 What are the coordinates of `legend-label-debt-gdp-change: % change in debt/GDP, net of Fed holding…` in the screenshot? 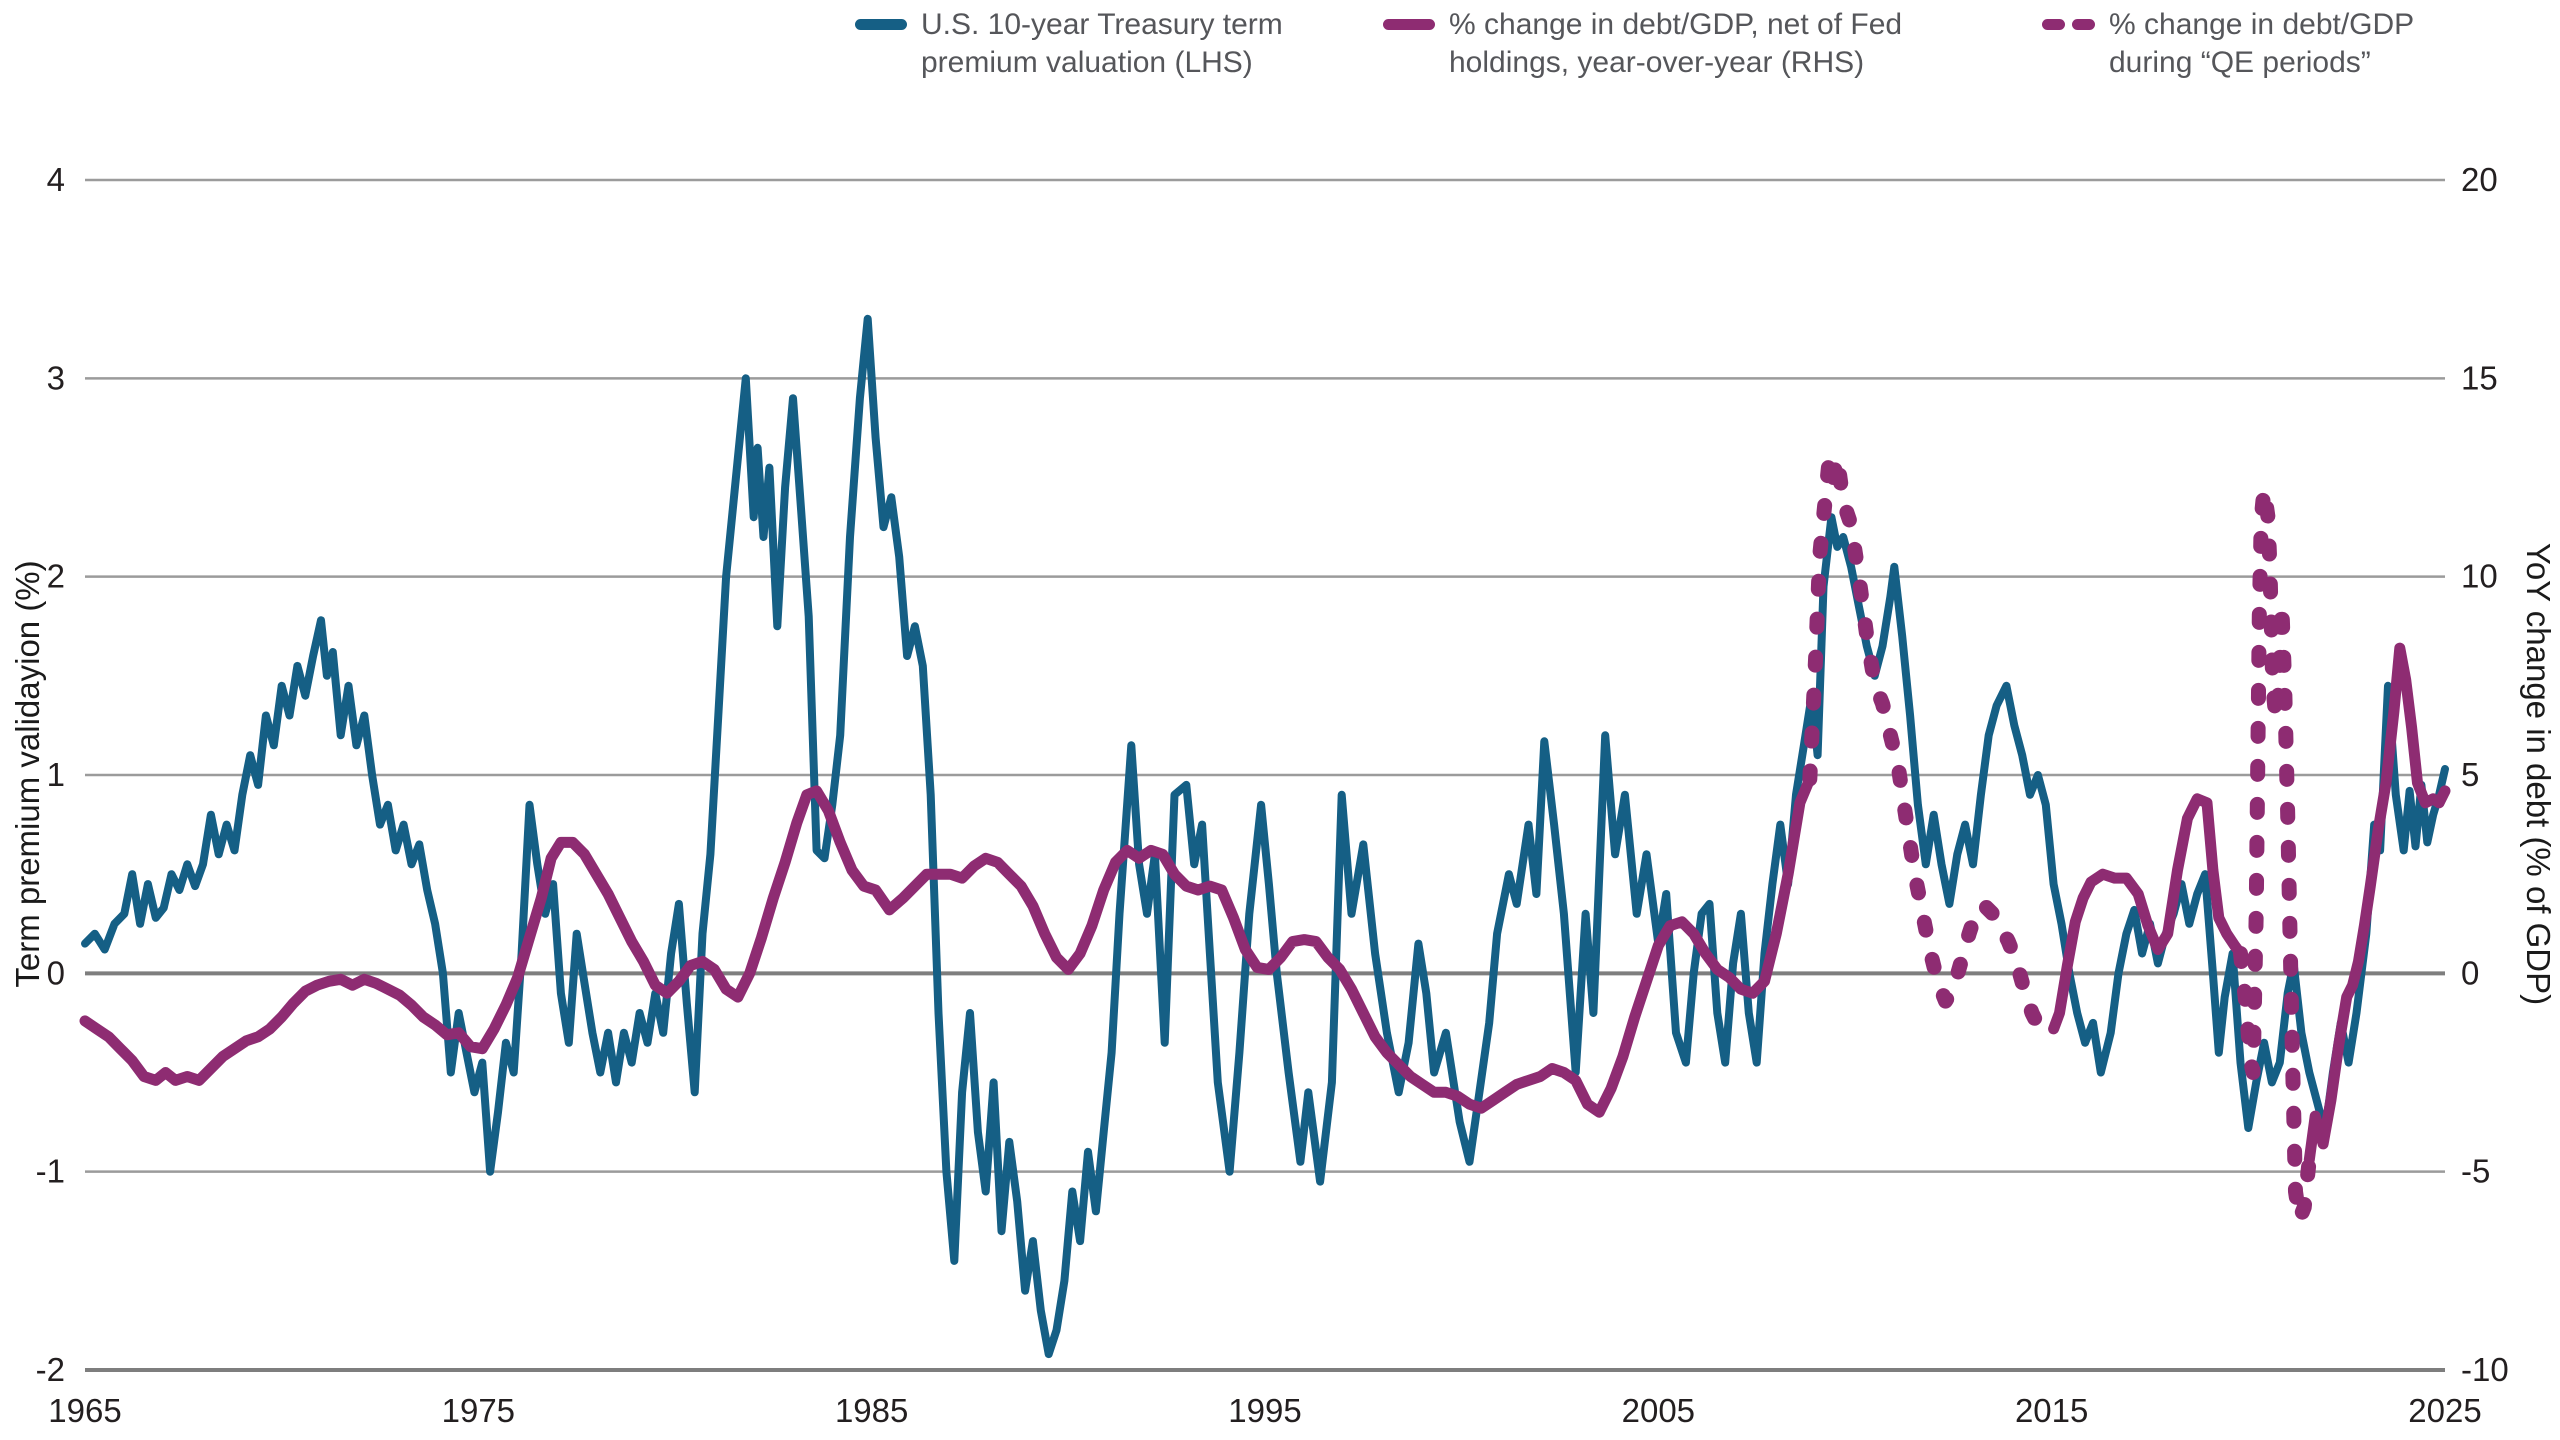 It's located at (1675, 44).